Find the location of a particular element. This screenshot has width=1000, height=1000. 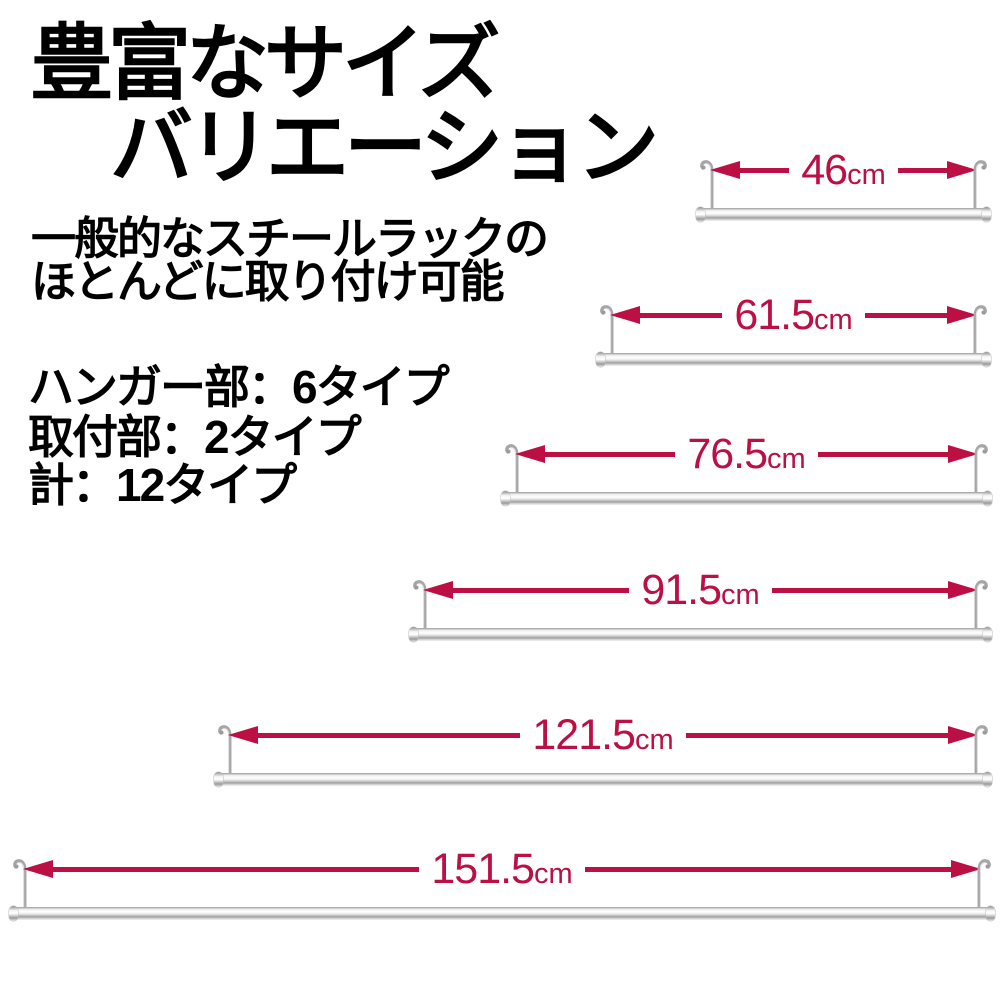

size-label: 151.5cm is located at coordinates (502, 868).